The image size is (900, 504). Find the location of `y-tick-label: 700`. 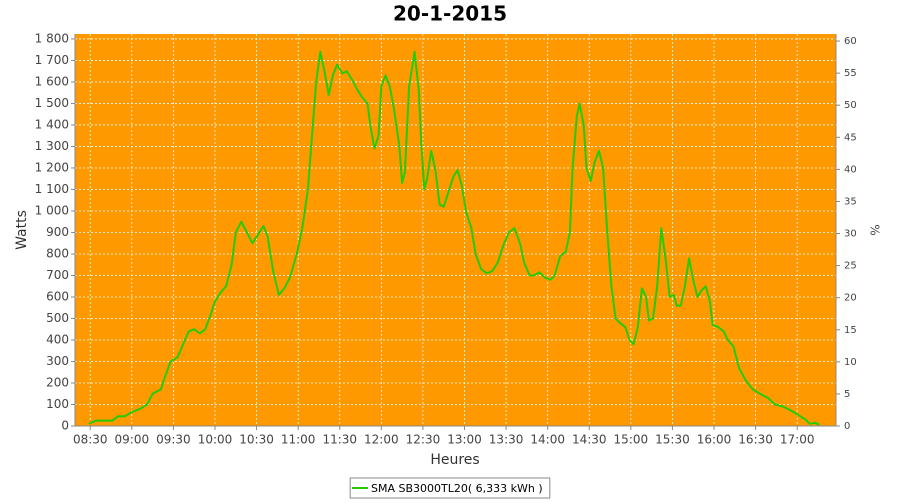

y-tick-label: 700 is located at coordinates (57, 275).